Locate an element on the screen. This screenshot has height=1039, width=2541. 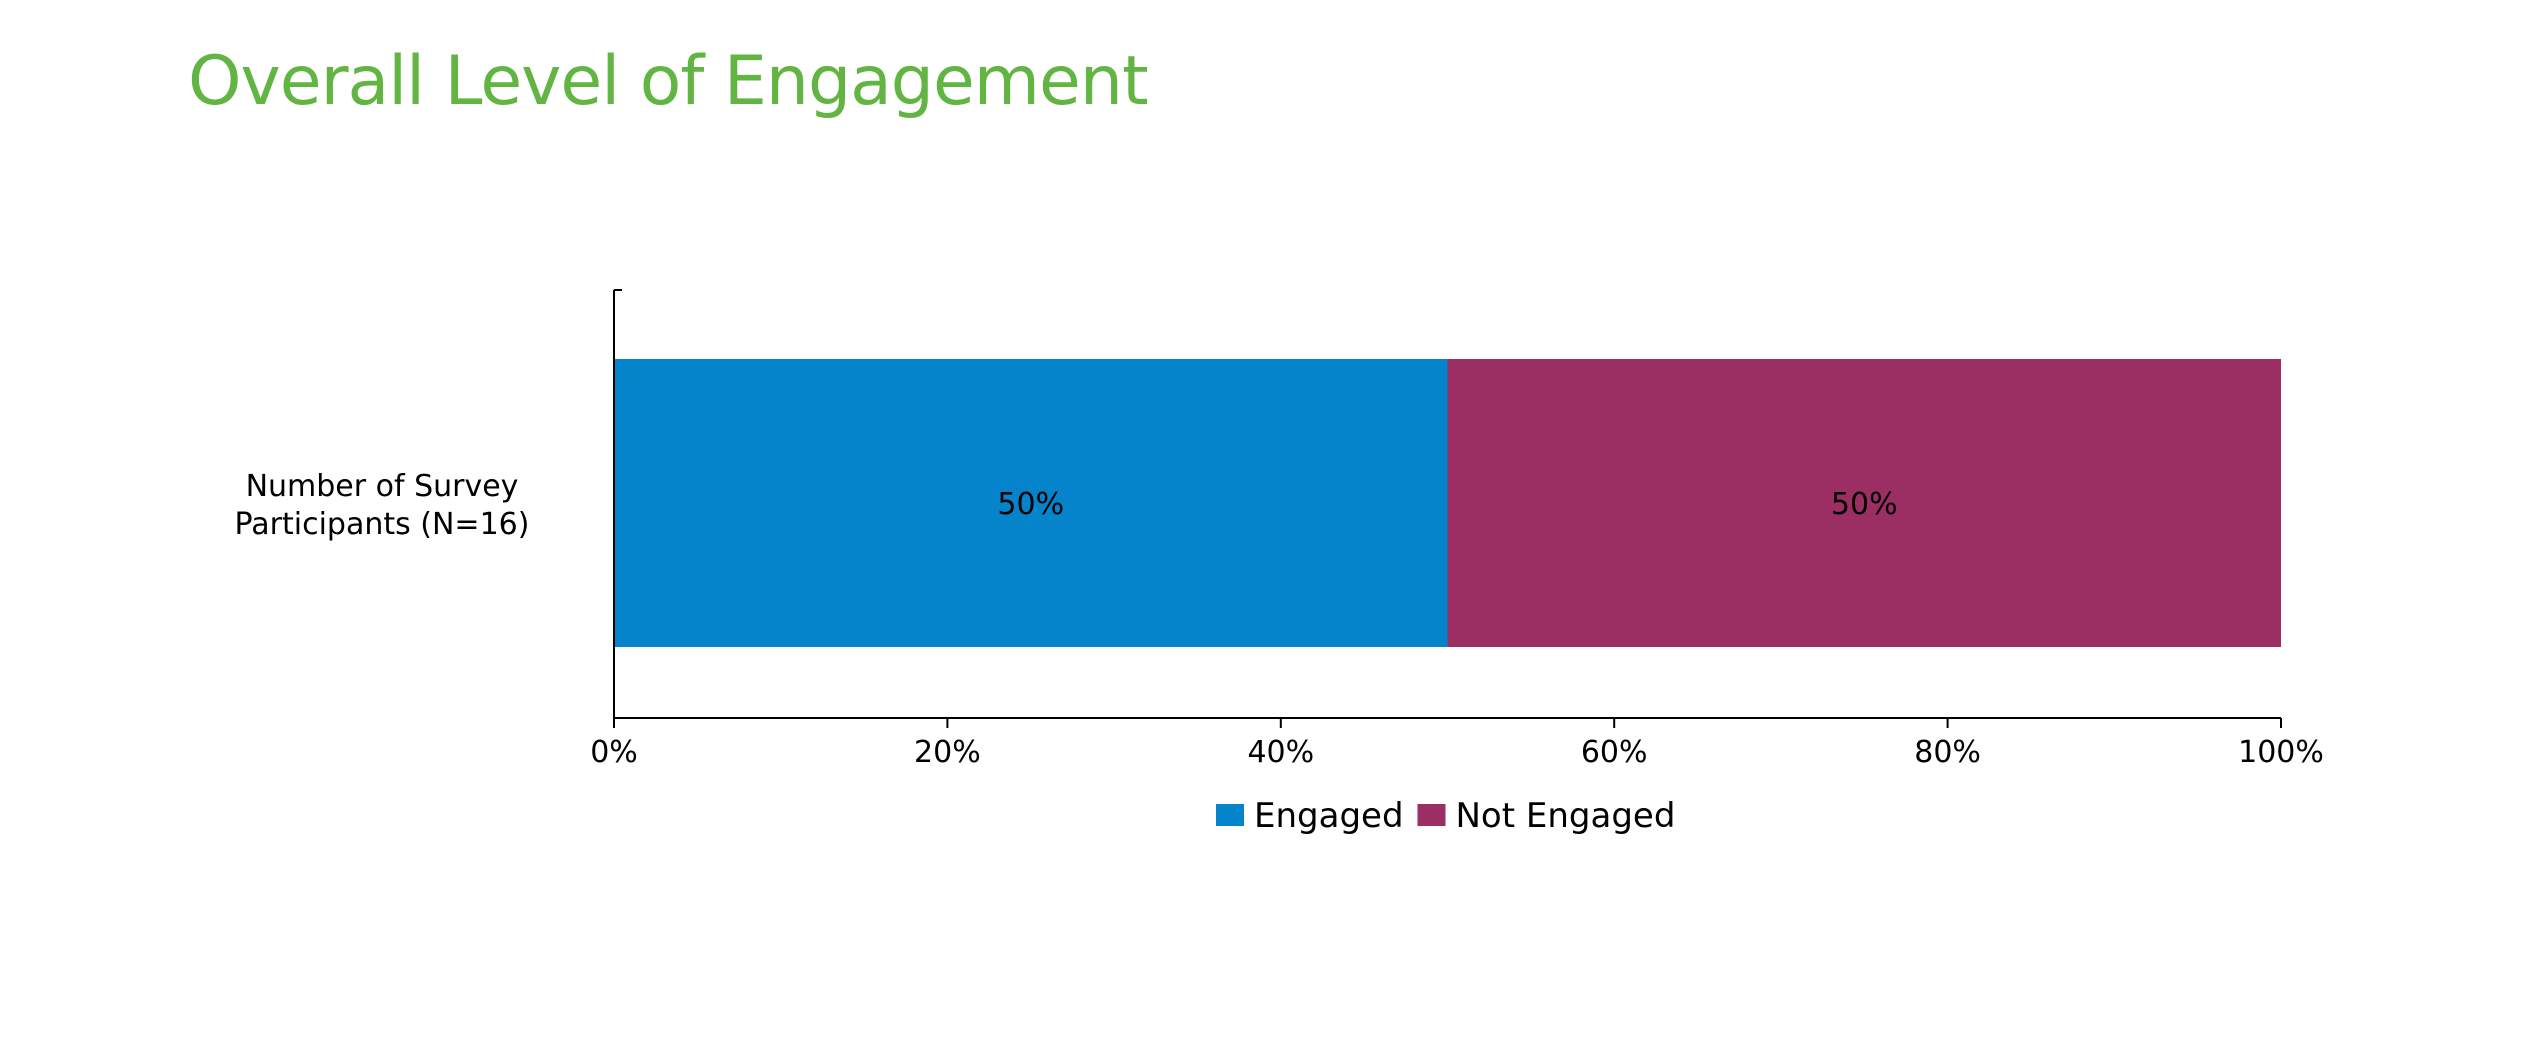
legend-item-engaged: Engaged is located at coordinates (1310, 816).